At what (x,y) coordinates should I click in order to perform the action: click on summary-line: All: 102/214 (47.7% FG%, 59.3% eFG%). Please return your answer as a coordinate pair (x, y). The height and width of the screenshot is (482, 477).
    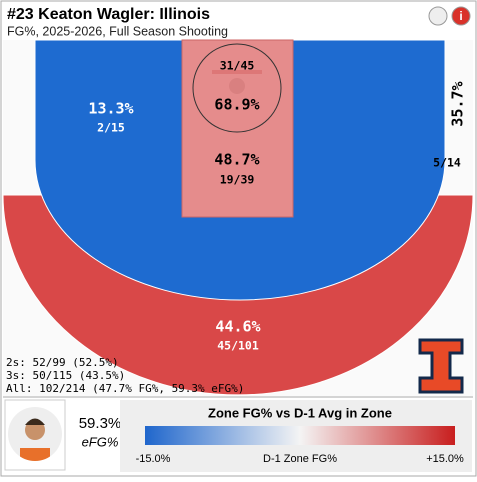
    Looking at the image, I should click on (125, 388).